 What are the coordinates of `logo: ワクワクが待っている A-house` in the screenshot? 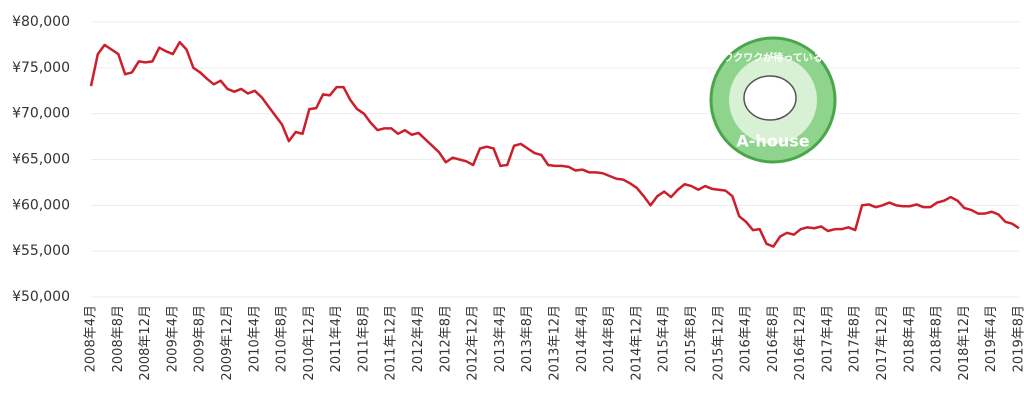 It's located at (773, 100).